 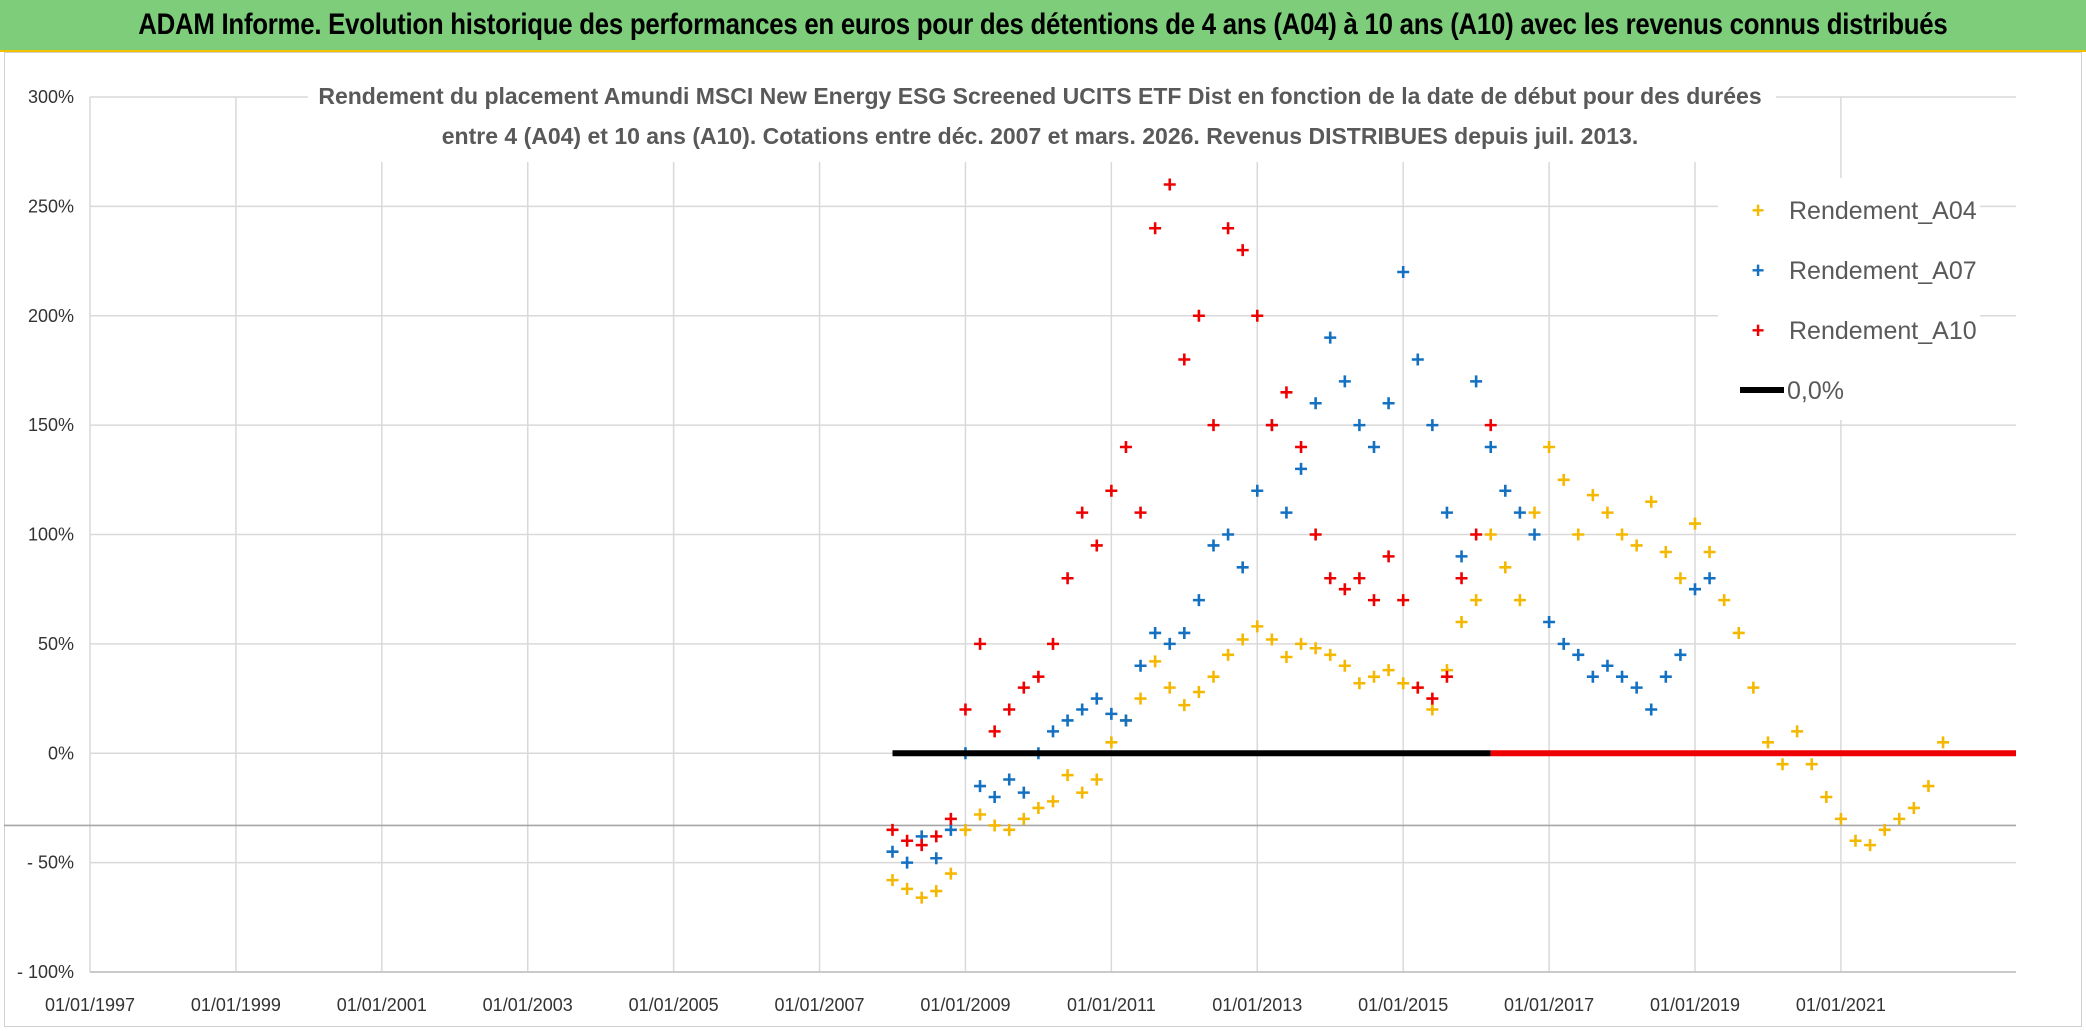 I want to click on y-tick-label: 300%, so click(x=51, y=97).